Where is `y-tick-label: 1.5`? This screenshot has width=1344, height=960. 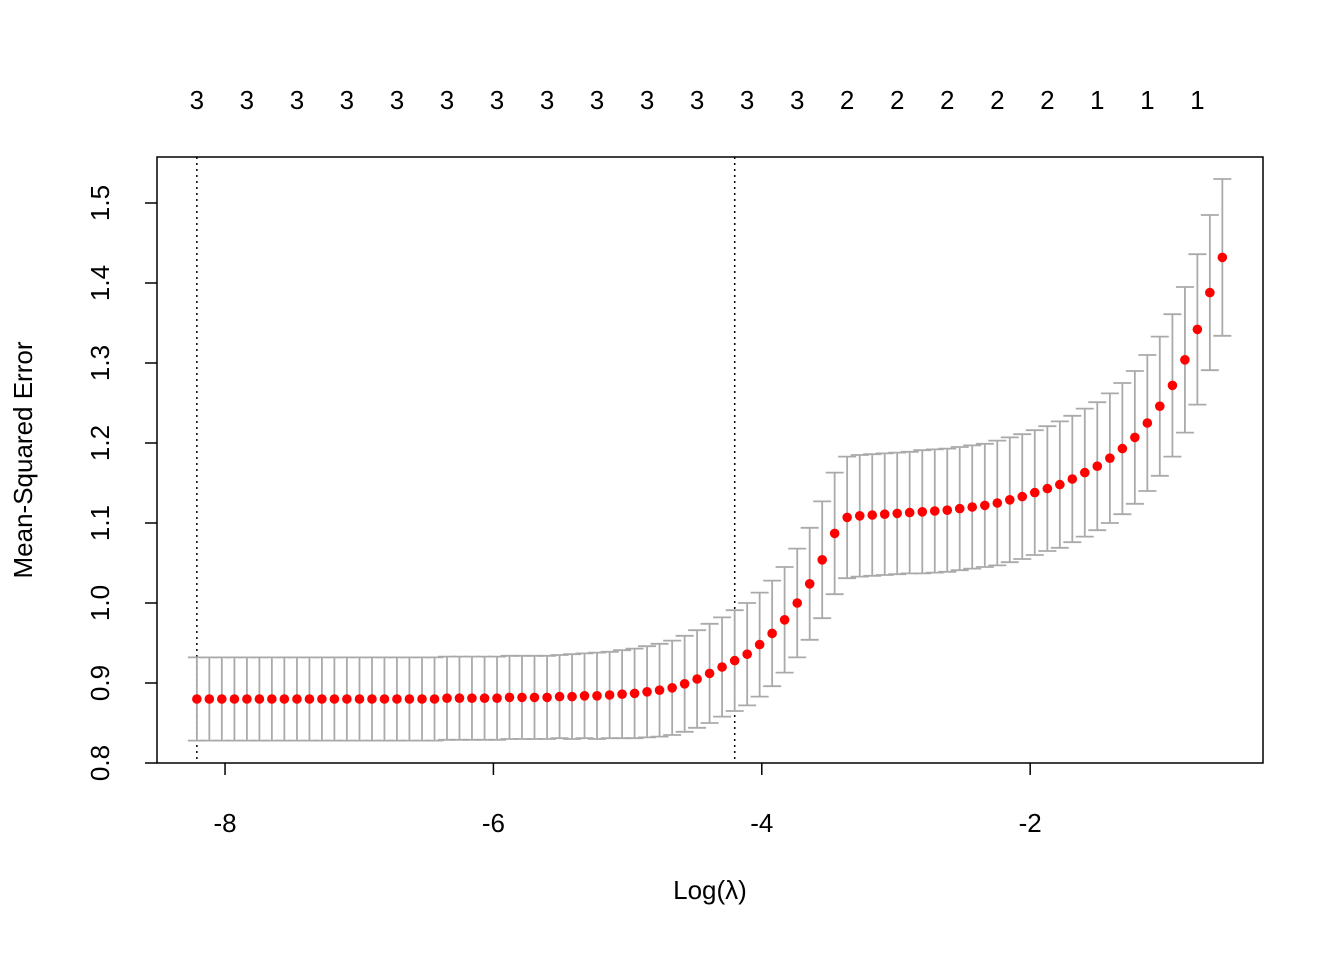 y-tick-label: 1.5 is located at coordinates (100, 203).